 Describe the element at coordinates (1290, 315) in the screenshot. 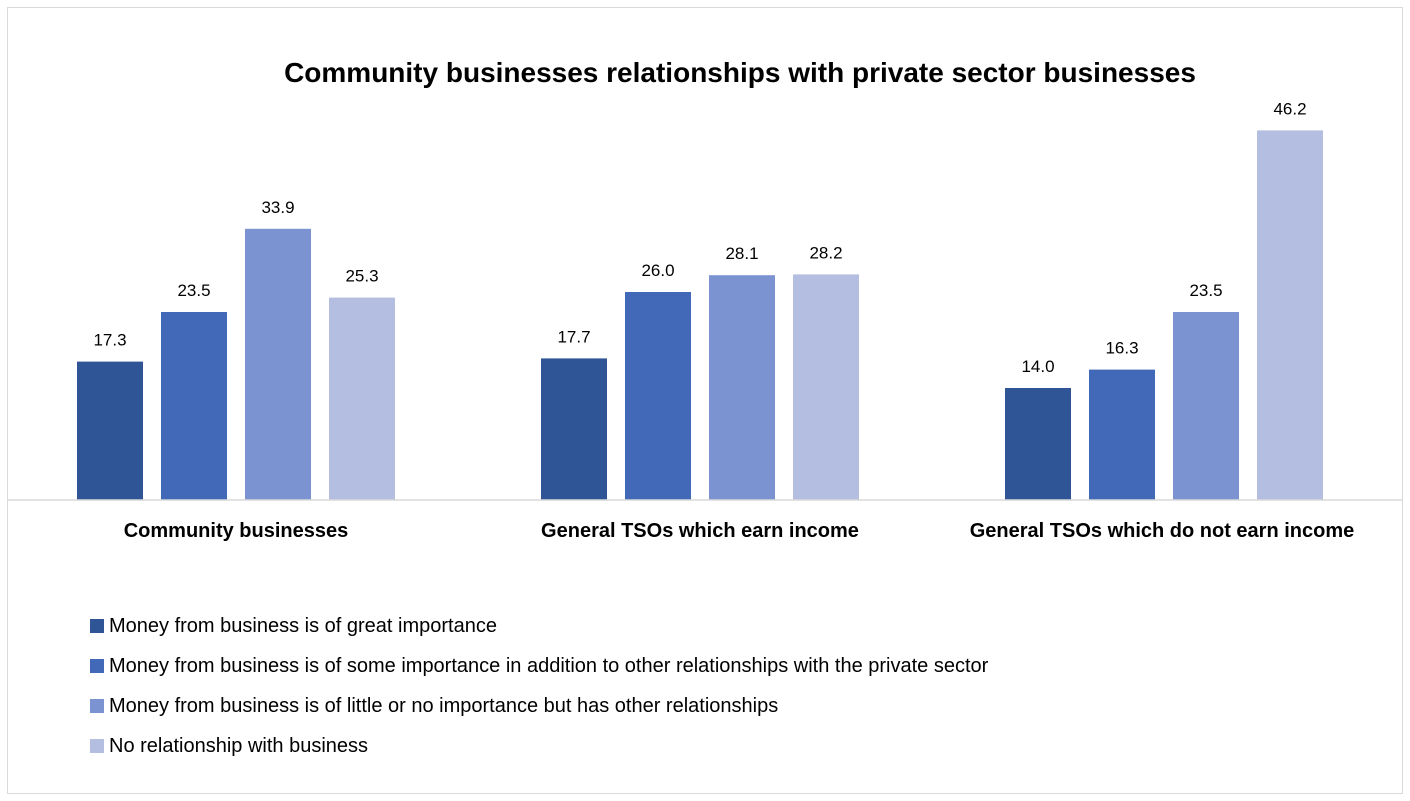

I see `bar-series4-cat3` at that location.